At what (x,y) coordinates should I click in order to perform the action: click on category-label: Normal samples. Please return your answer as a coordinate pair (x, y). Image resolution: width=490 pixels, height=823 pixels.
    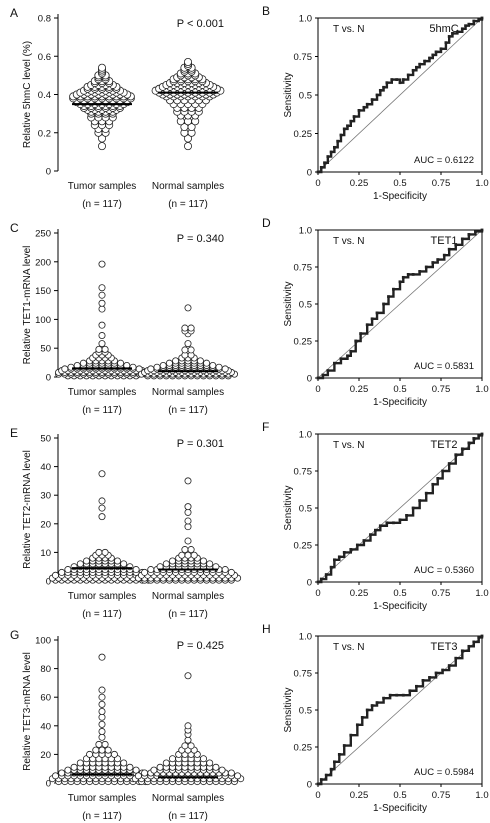
    Looking at the image, I should click on (188, 392).